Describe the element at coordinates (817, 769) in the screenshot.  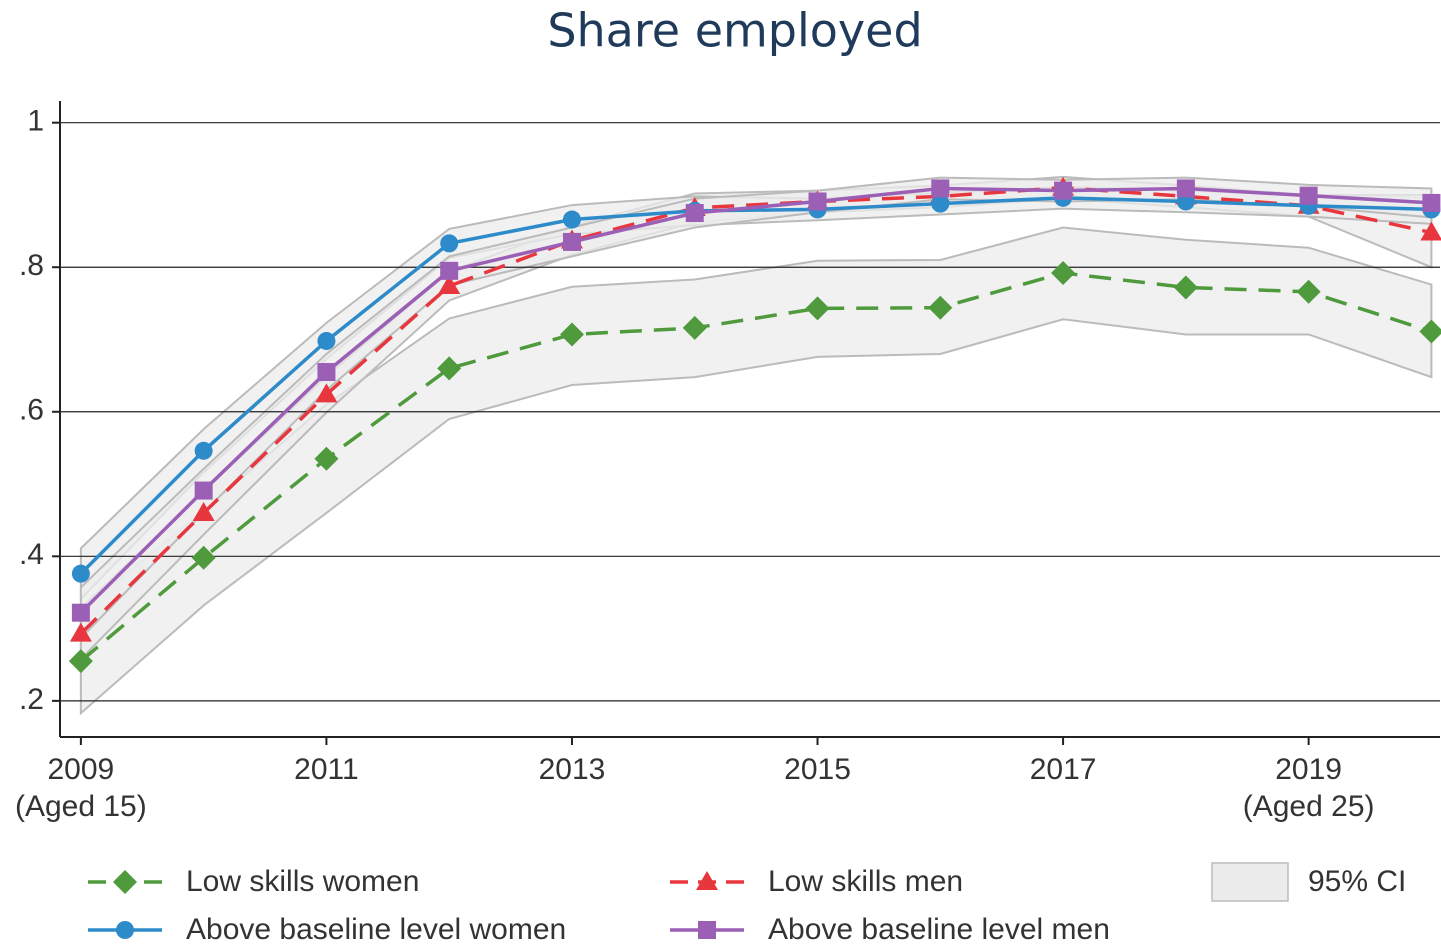
I see `x-tick-label: 2015` at that location.